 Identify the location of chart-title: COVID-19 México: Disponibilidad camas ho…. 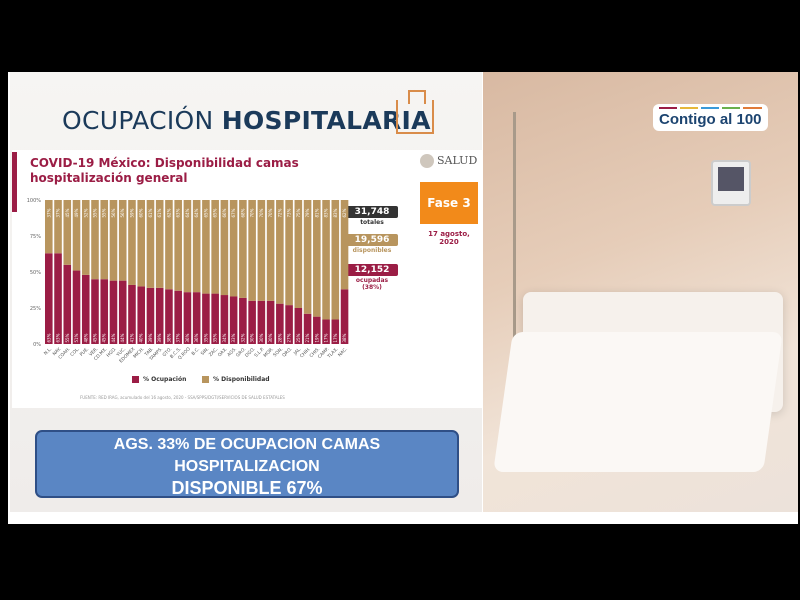
(164, 170).